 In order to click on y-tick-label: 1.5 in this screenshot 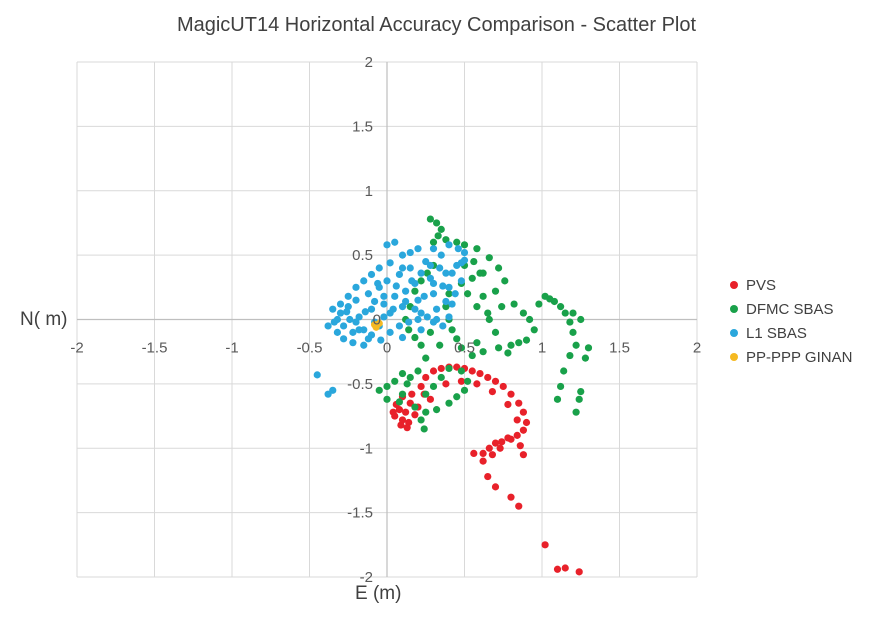, I will do `click(362, 126)`.